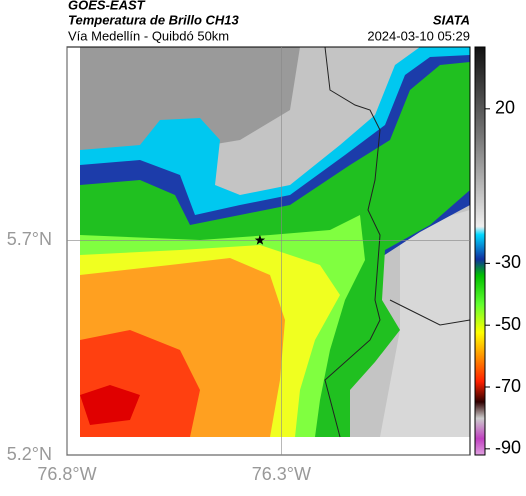  I want to click on location-marker, so click(260, 239).